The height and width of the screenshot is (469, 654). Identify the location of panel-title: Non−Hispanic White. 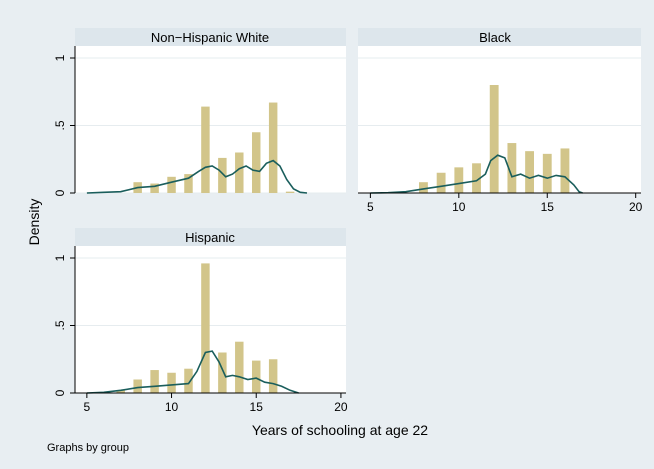
(210, 37).